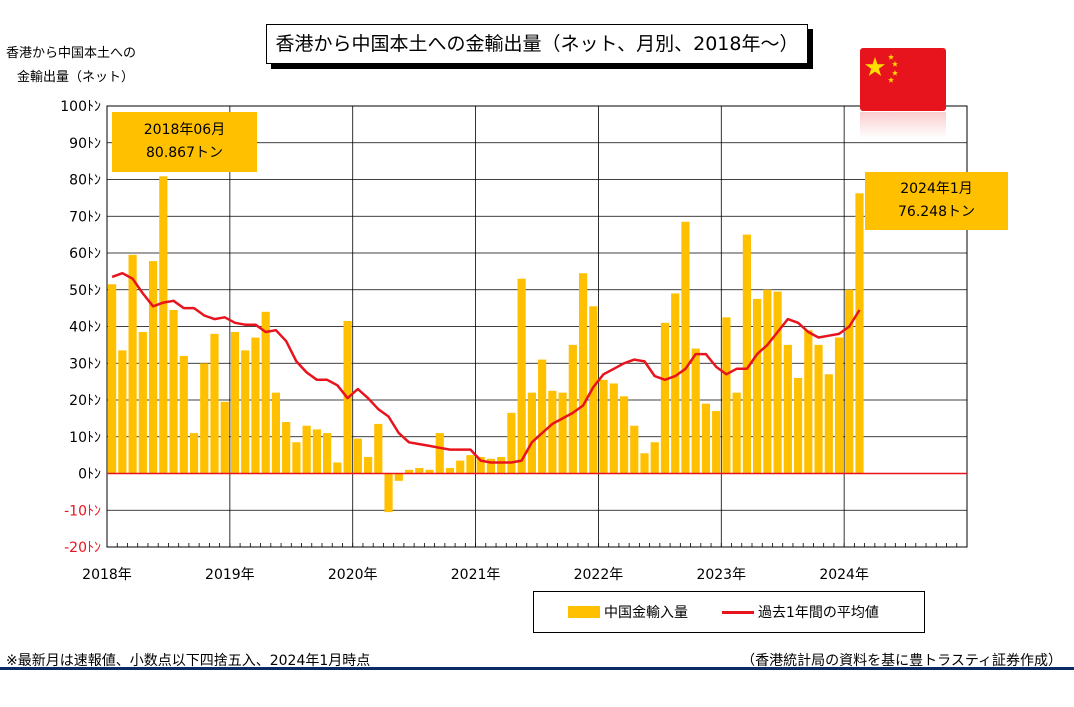 Image resolution: width=1074 pixels, height=707 pixels. Describe the element at coordinates (76, 77) in the screenshot. I see `y-axis-label-line2: 金輸出量（ネット）` at that location.